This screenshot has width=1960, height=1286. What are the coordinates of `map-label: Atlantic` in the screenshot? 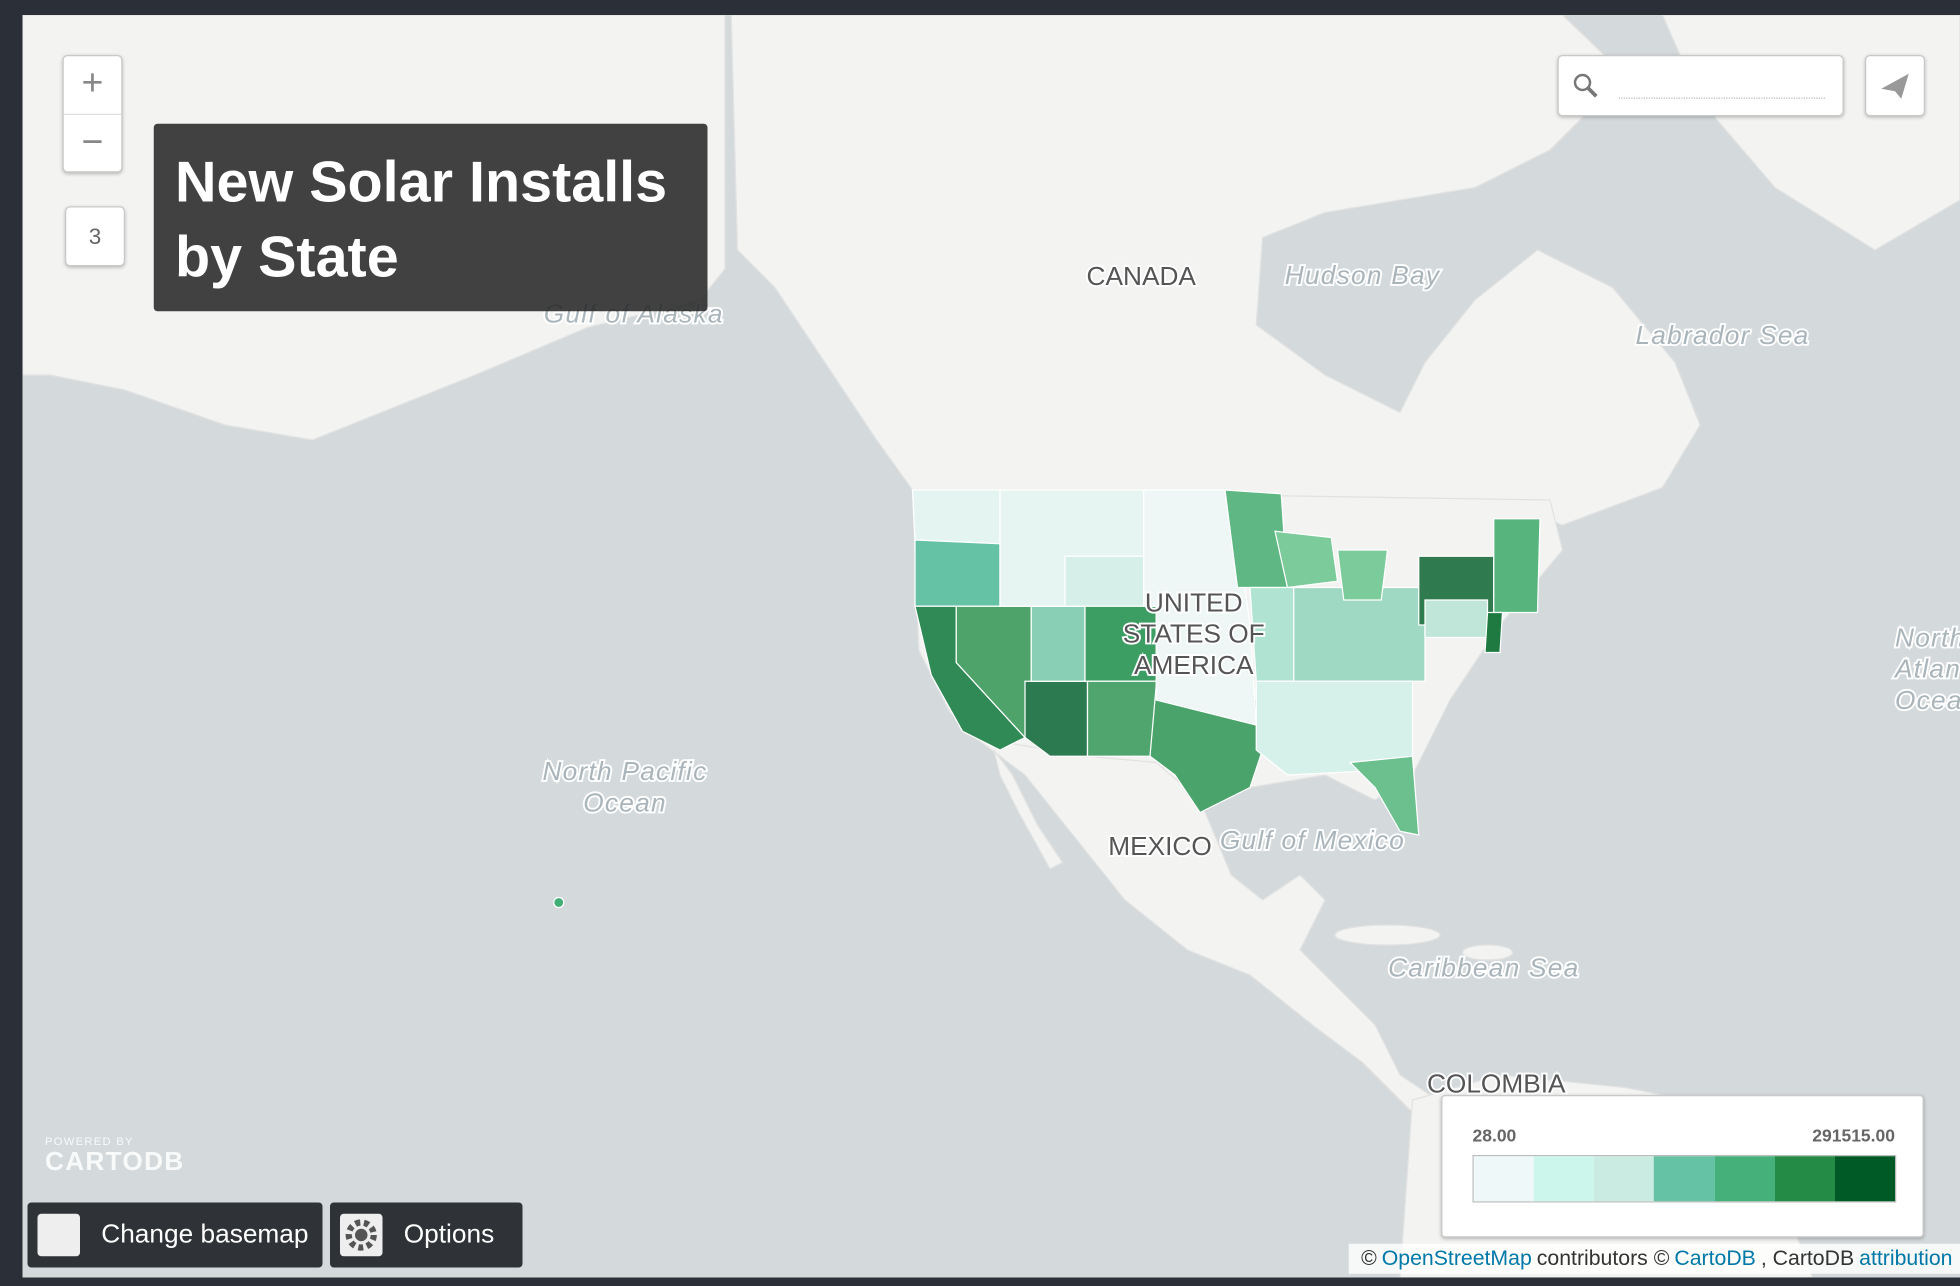 It's located at (1926, 669).